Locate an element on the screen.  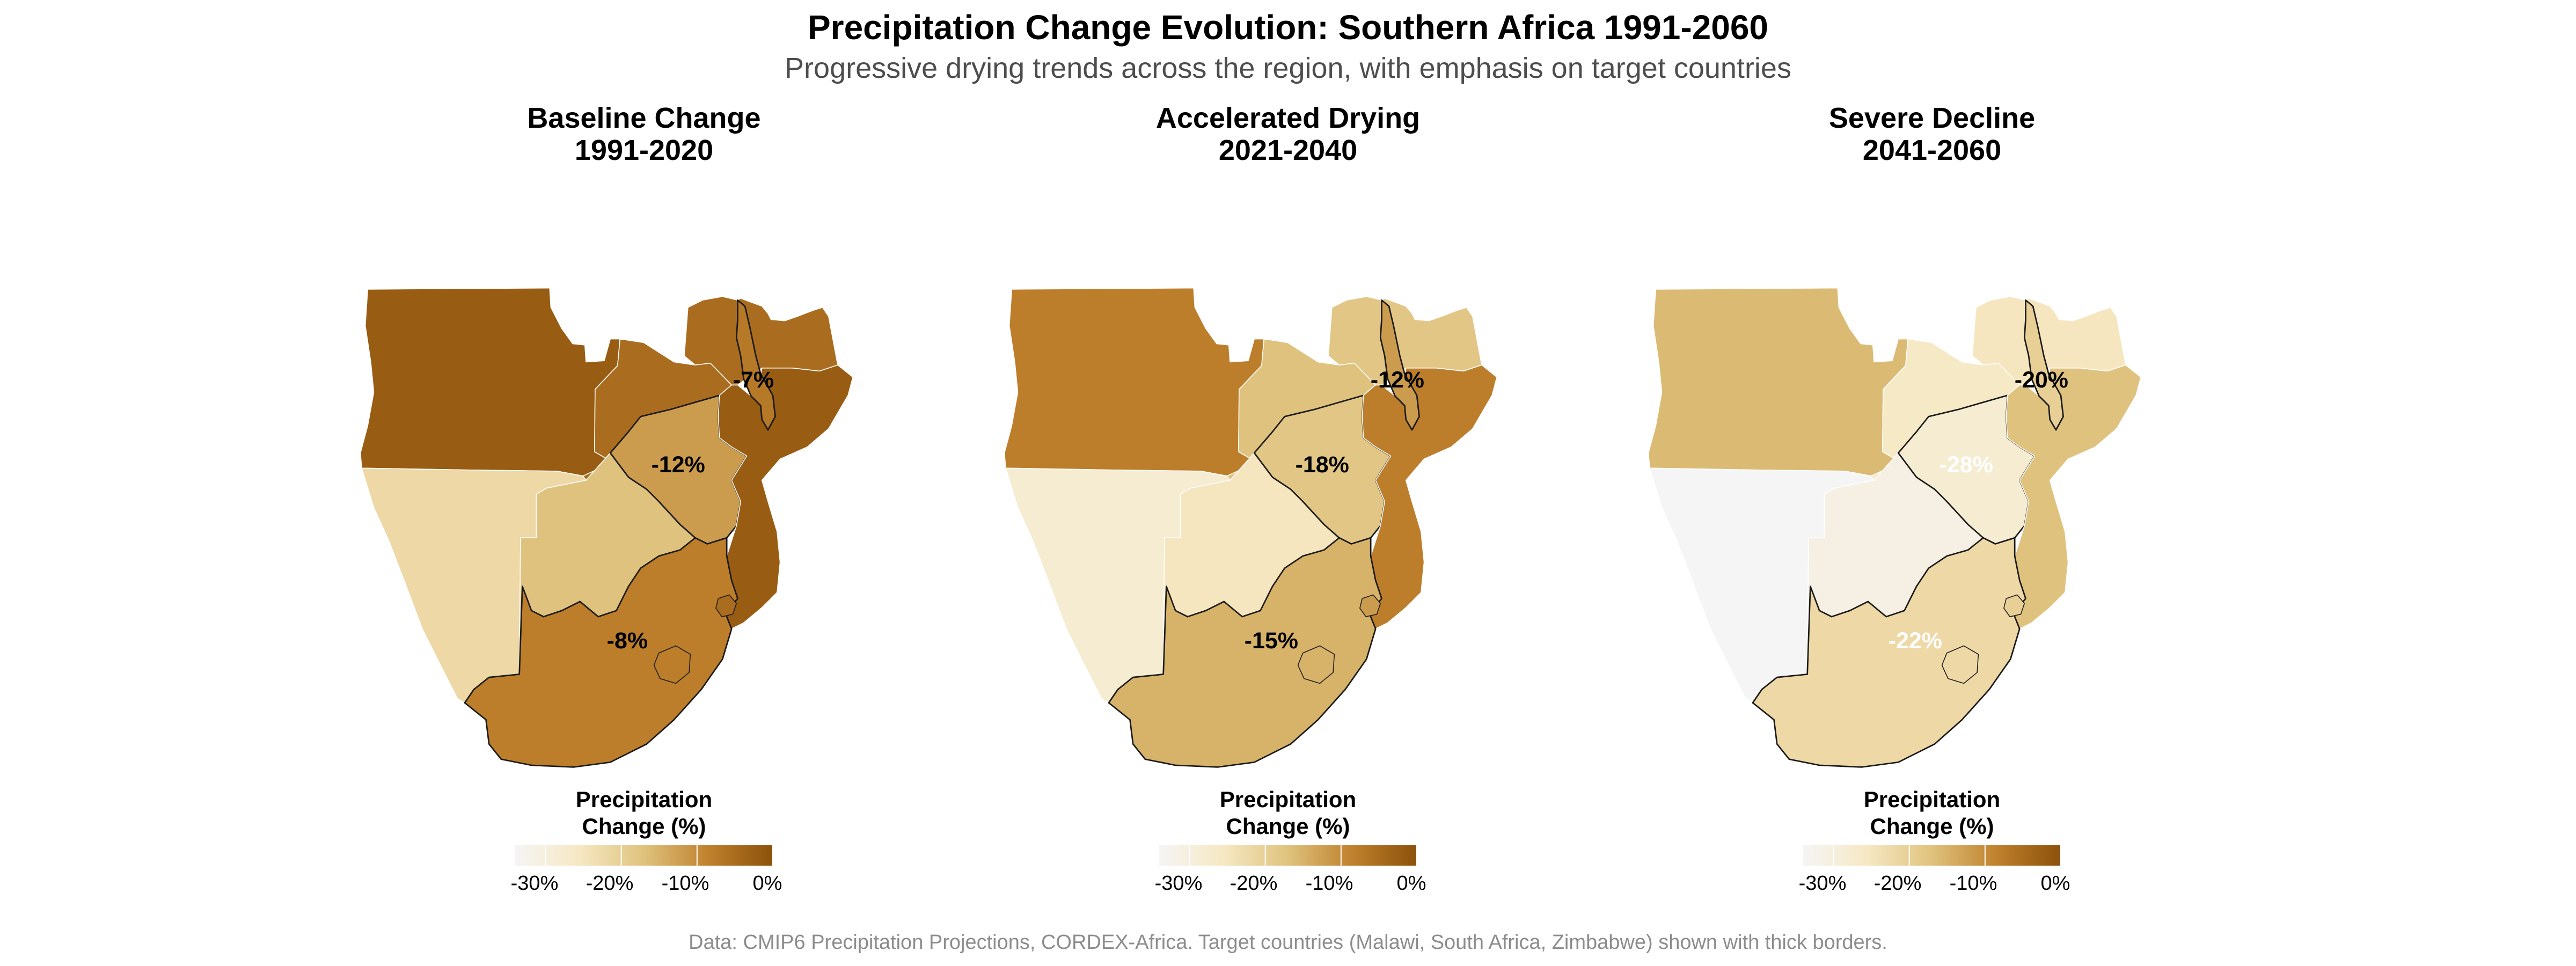
value-label-malawi: -20% is located at coordinates (2041, 380).